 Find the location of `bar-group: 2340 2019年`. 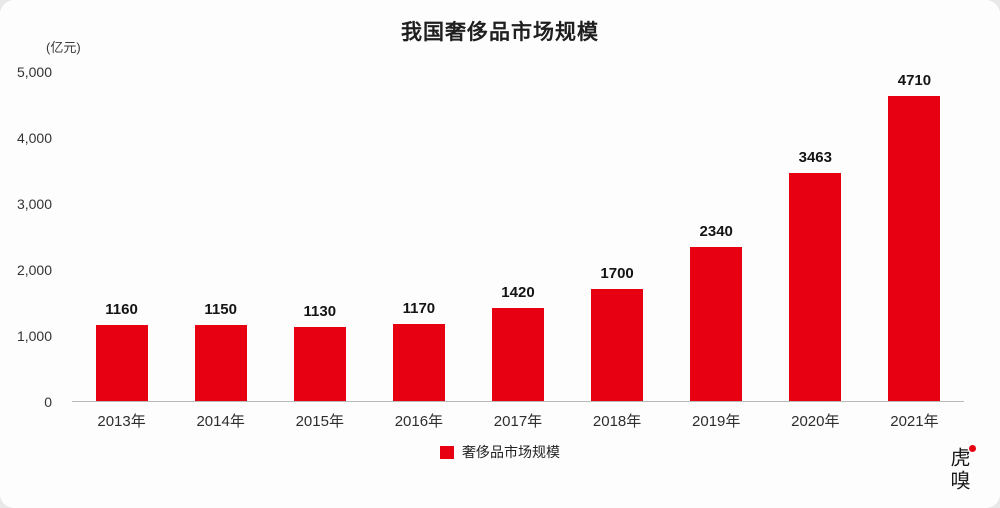

bar-group: 2340 2019年 is located at coordinates (716, 251).